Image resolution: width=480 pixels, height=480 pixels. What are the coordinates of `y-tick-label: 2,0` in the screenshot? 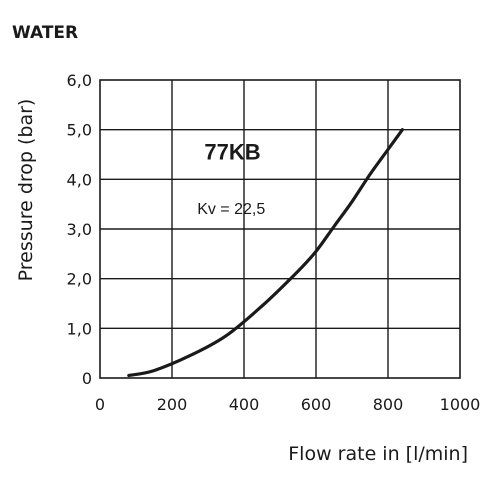 It's located at (79, 279).